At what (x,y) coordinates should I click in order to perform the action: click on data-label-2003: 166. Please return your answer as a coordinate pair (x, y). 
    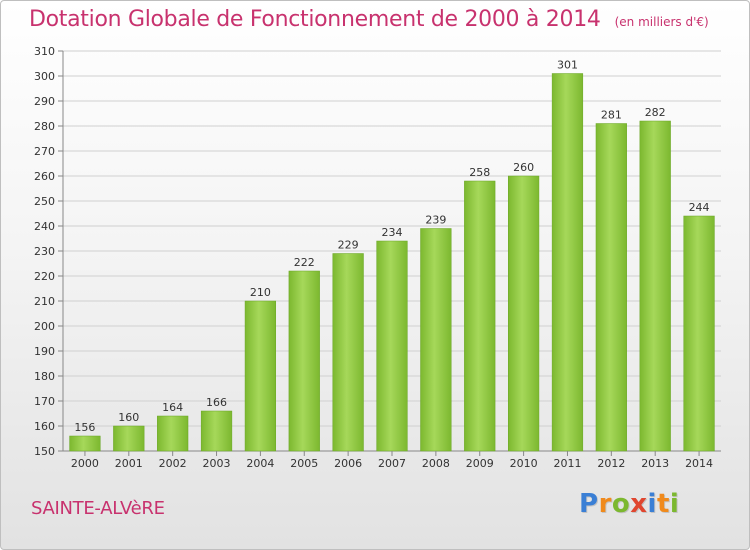
    Looking at the image, I should click on (216, 402).